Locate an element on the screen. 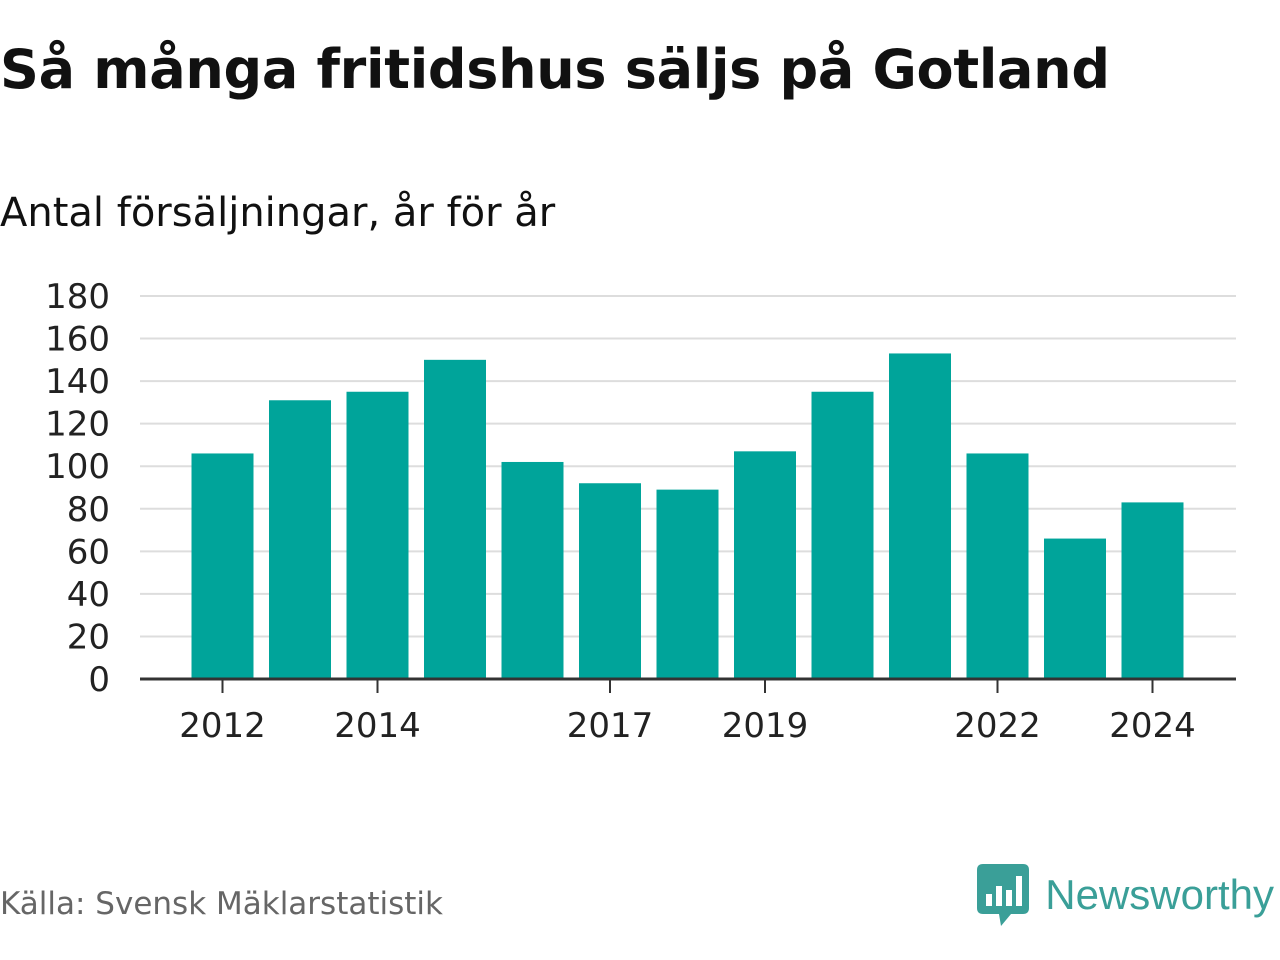 The image size is (1280, 960). x-tick-label: 2014 is located at coordinates (377, 726).